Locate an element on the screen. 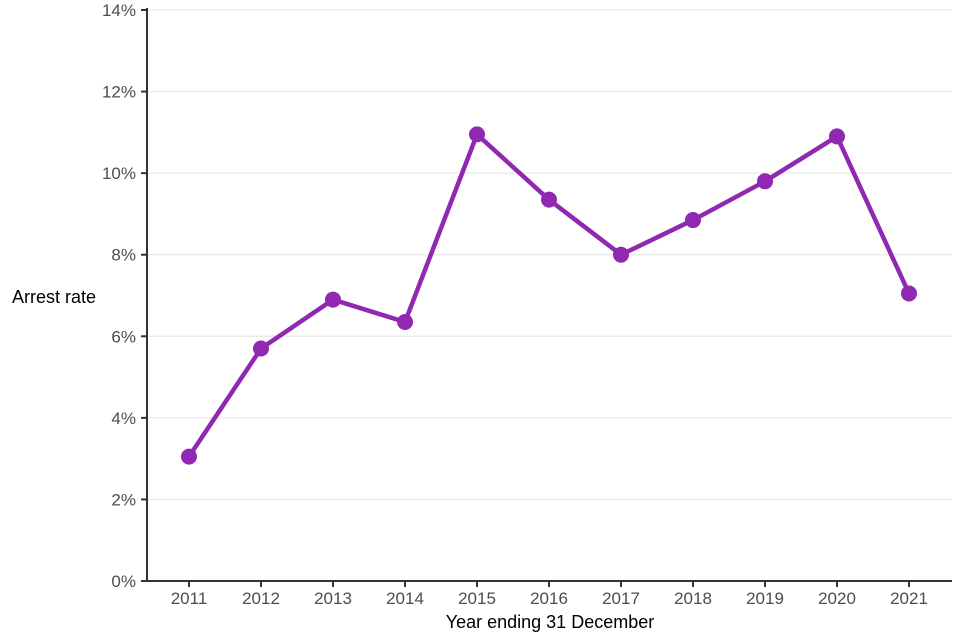 This screenshot has height=640, width=960. y-tick-label: 10% is located at coordinates (119, 173).